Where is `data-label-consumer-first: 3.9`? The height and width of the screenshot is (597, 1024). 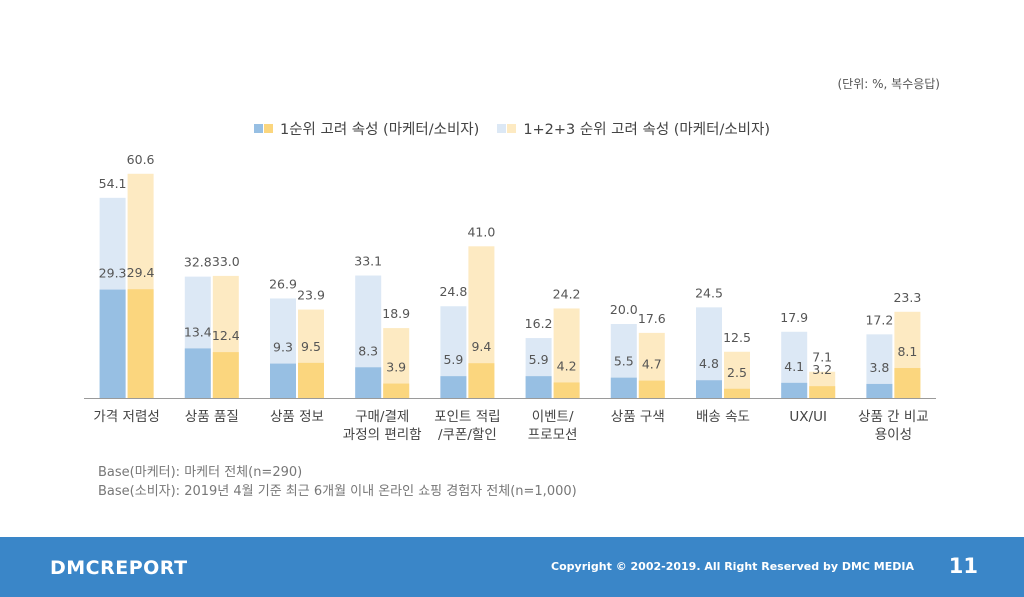 data-label-consumer-first: 3.9 is located at coordinates (396, 367).